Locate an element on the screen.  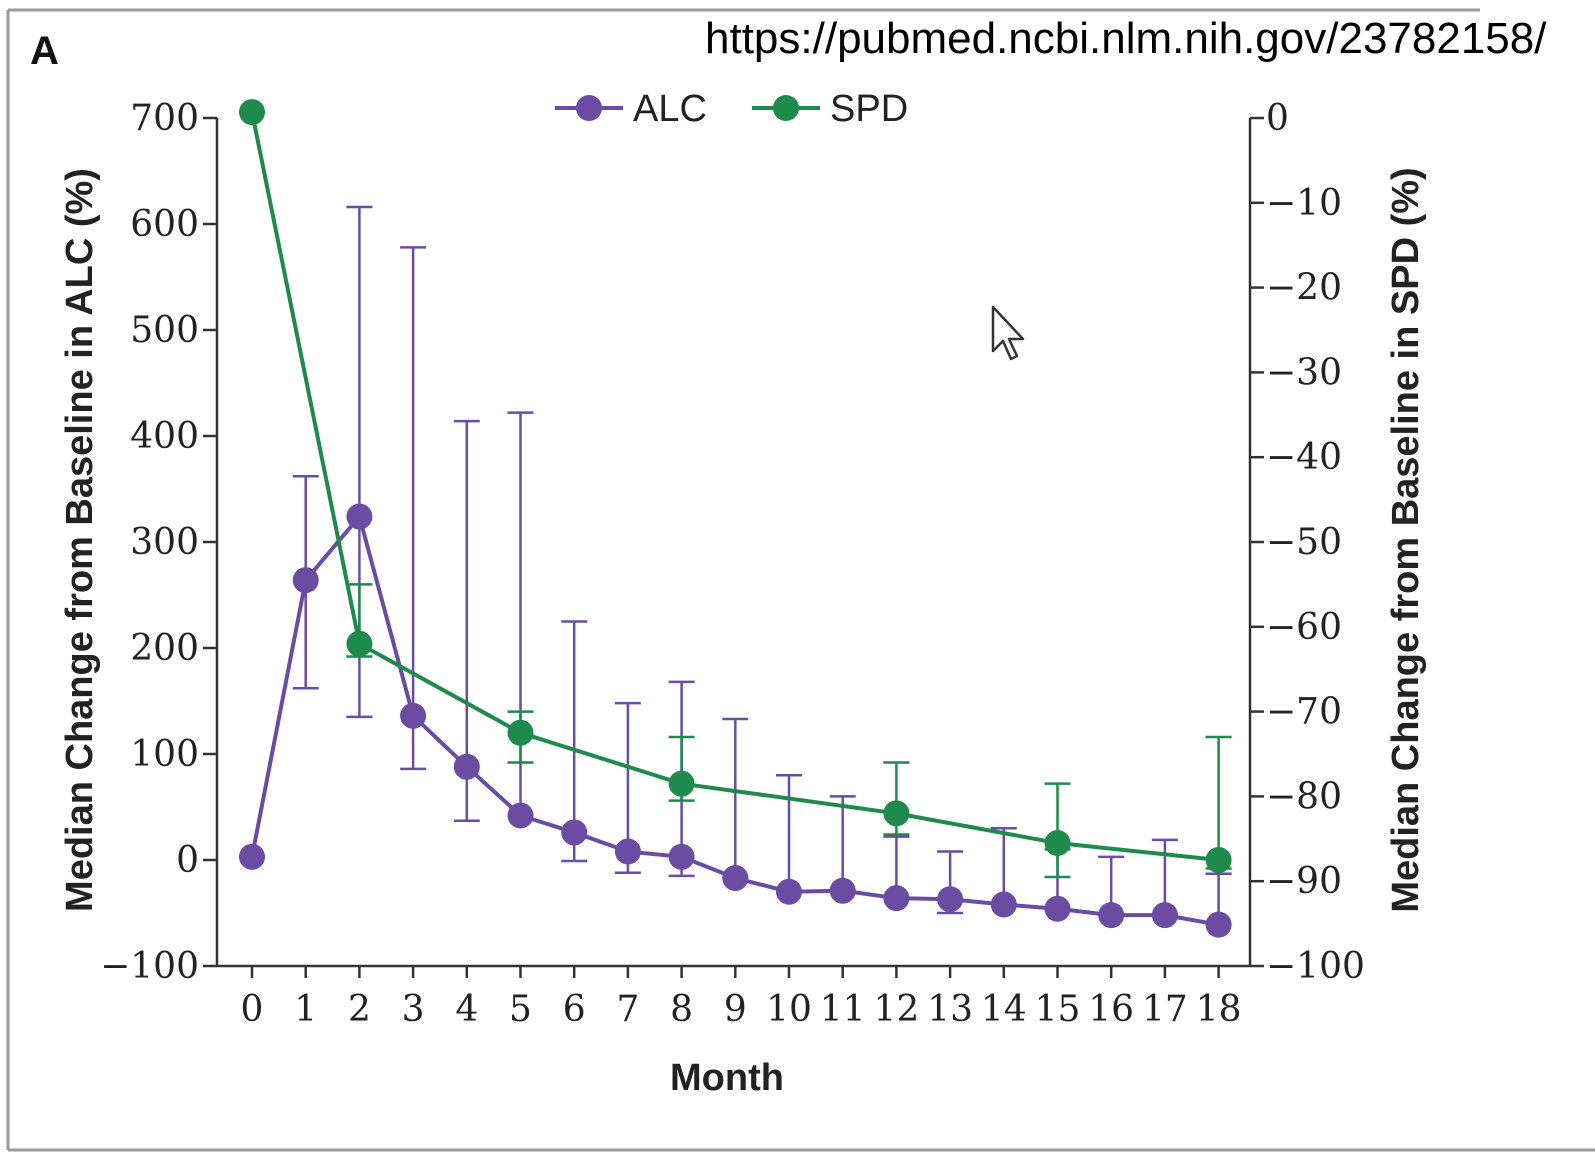
x-tick-label: 15 is located at coordinates (1058, 1009).